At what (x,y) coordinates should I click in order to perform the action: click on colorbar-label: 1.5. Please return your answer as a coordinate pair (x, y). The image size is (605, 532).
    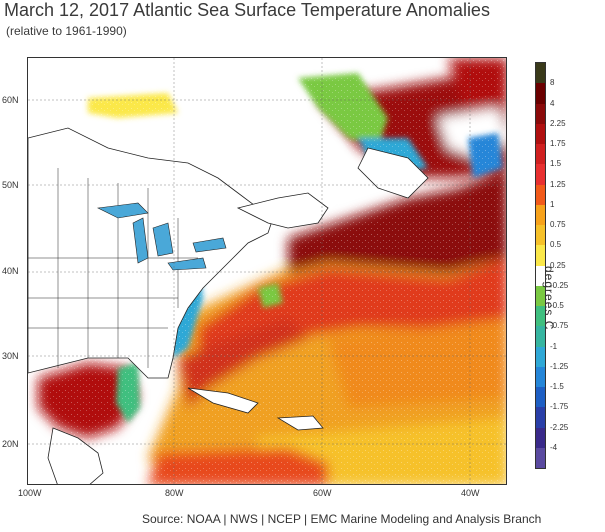
    Looking at the image, I should click on (556, 164).